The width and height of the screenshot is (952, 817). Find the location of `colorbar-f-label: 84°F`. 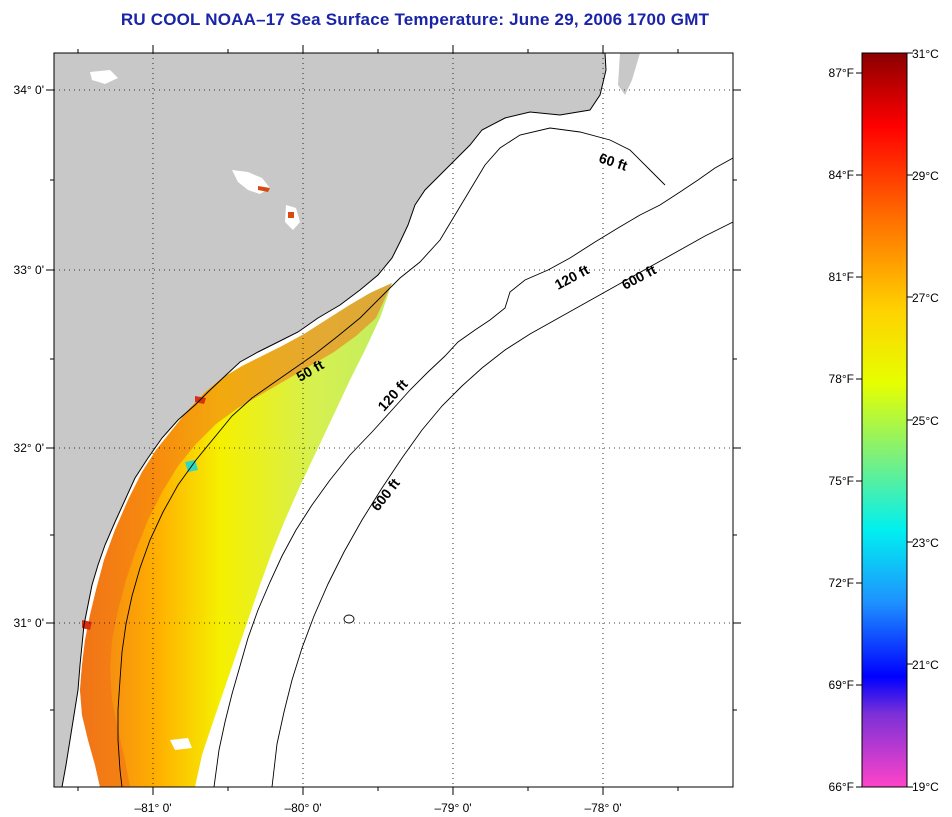

colorbar-f-label: 84°F is located at coordinates (841, 175).